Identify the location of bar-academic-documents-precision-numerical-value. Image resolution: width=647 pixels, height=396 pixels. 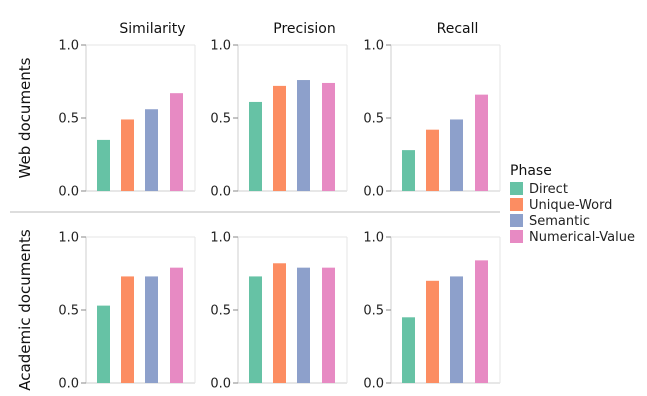
(328, 325).